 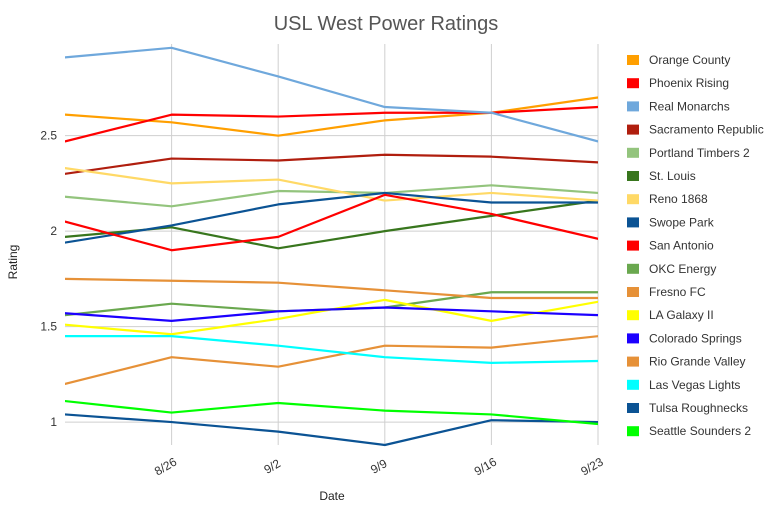 I want to click on legend-item: Phoenix Rising, so click(x=678, y=83).